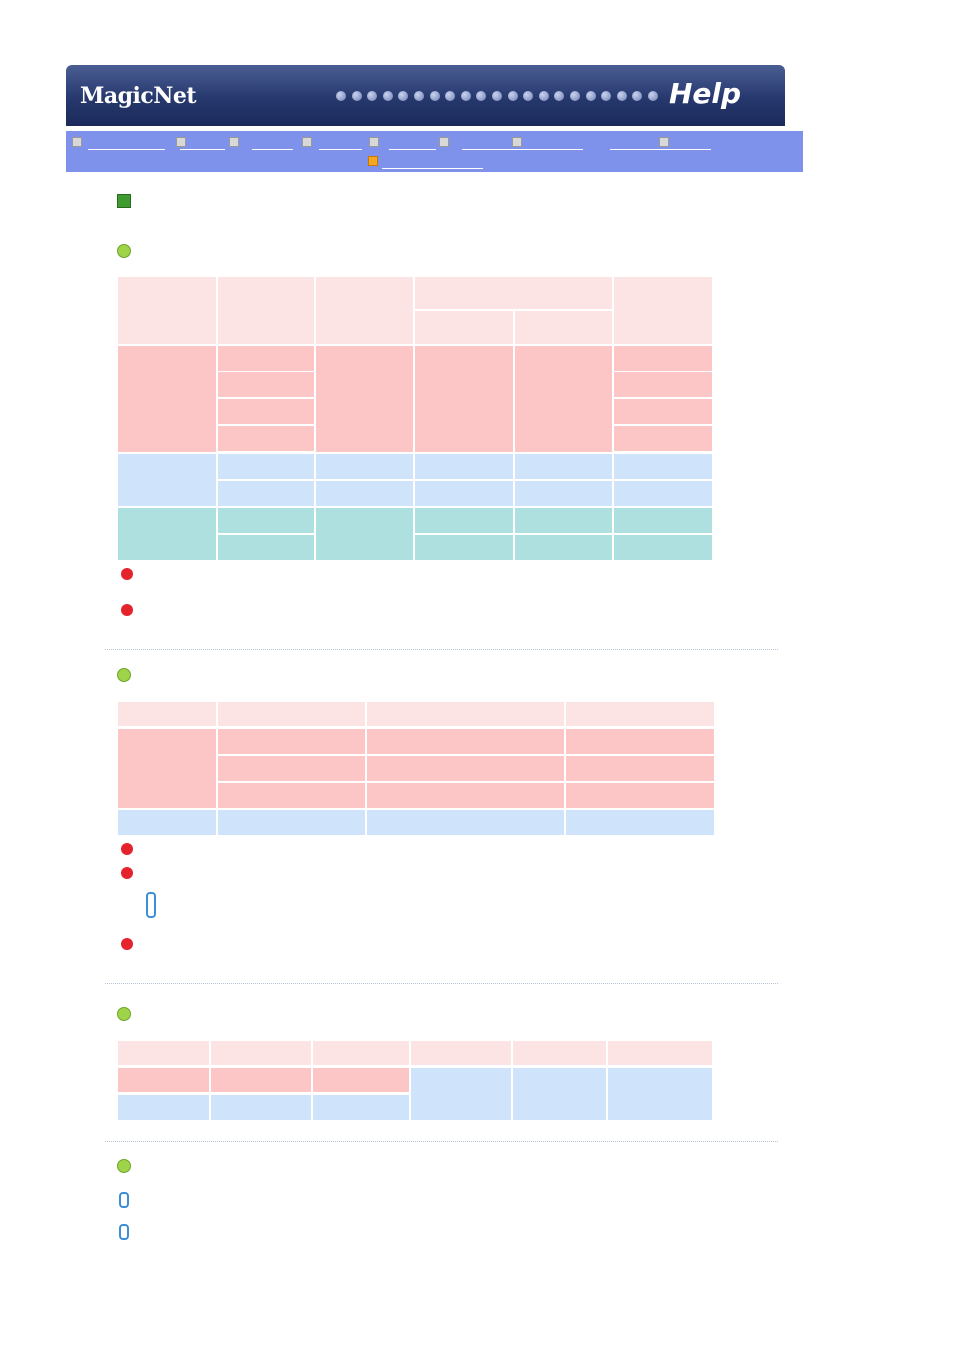  I want to click on banner: MagicNet Help, so click(425, 95).